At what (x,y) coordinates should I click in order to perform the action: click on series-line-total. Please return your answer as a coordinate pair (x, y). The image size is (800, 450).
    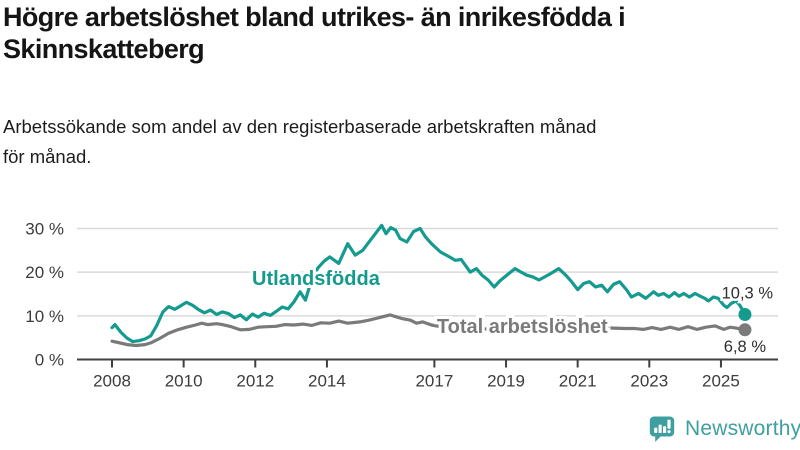
    Looking at the image, I should click on (428, 330).